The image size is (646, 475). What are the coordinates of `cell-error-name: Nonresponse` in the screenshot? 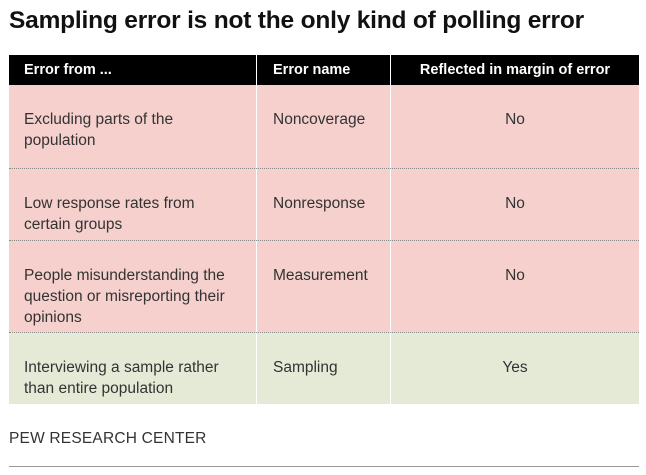 It's located at (323, 204).